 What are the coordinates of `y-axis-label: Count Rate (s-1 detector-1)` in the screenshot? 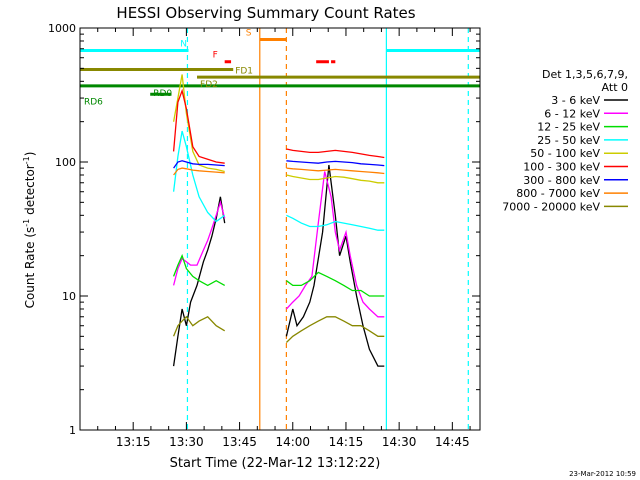 It's located at (29, 230).